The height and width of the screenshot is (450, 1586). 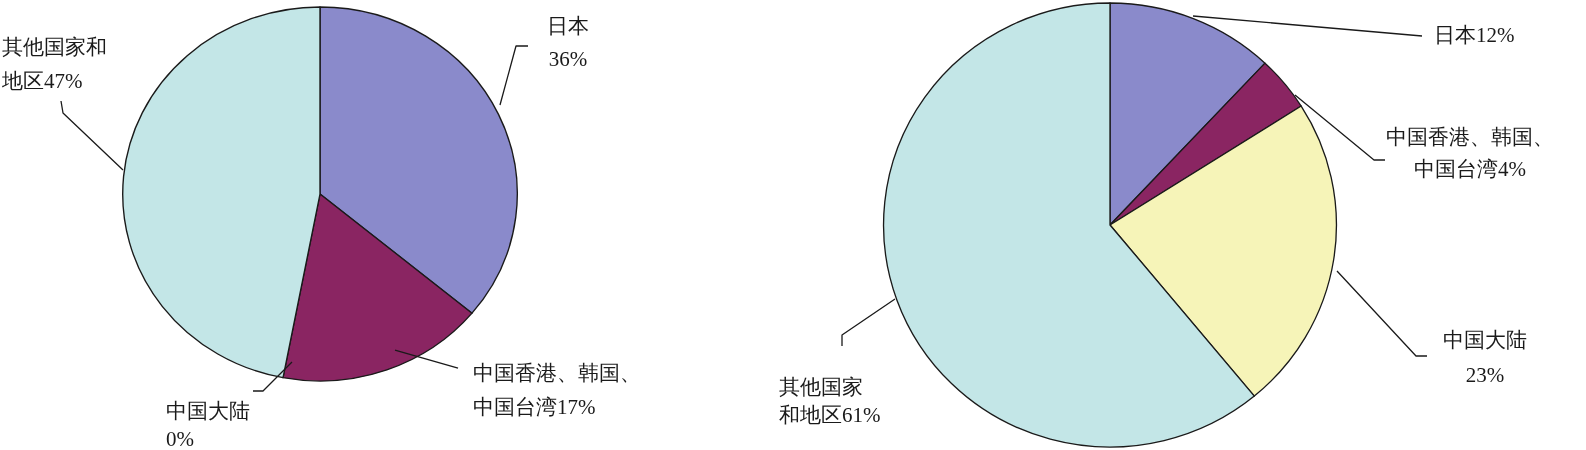 I want to click on slice-label: 中国香港、韩国、中国台湾17%, so click(x=557, y=390).